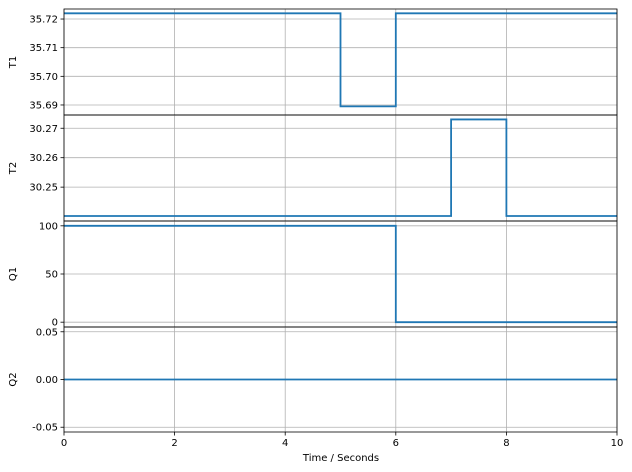  I want to click on x-axis: 0 2 4 6 8 10, so click(342, 440).